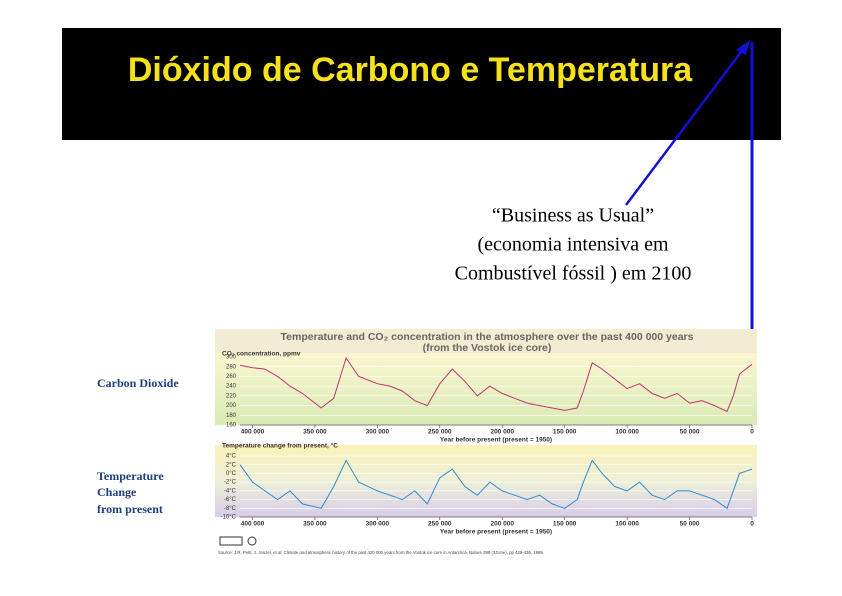  I want to click on y-tick-label: 160, so click(231, 426).